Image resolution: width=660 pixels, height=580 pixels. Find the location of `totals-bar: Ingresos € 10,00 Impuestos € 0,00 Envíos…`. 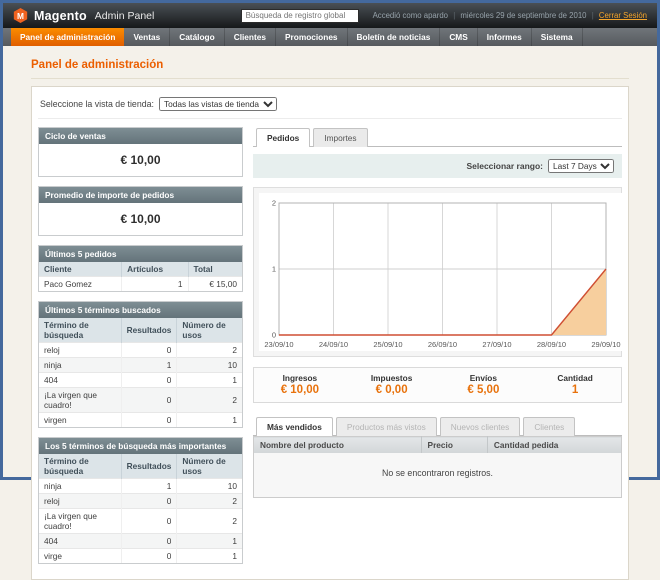

totals-bar: Ingresos € 10,00 Impuestos € 0,00 Envíos… is located at coordinates (437, 385).